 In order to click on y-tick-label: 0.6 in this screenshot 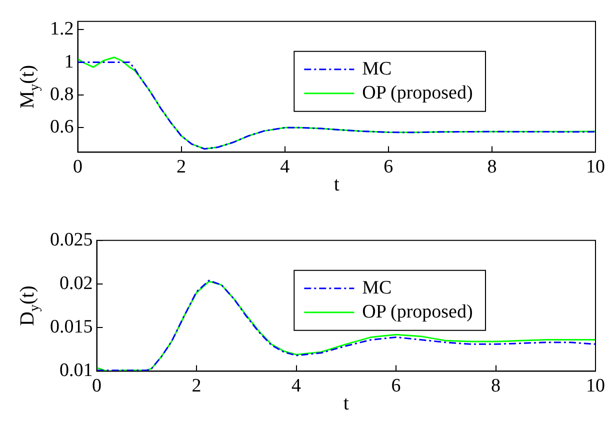, I will do `click(62, 127)`.